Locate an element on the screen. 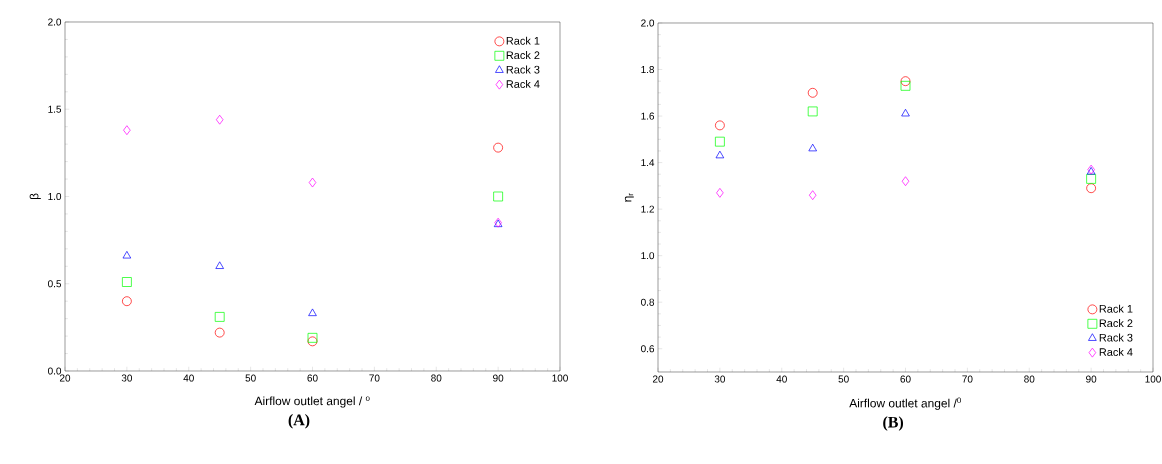 This screenshot has width=1162, height=464. y-tick-label: 1.6 is located at coordinates (648, 116).